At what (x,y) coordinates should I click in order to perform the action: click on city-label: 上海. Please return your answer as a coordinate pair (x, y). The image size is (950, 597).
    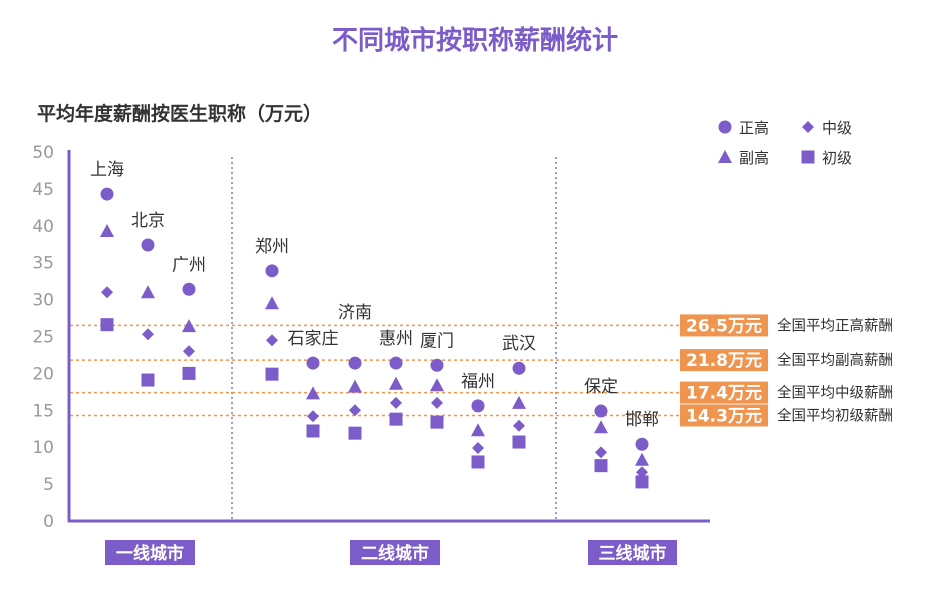
    Looking at the image, I should click on (107, 170).